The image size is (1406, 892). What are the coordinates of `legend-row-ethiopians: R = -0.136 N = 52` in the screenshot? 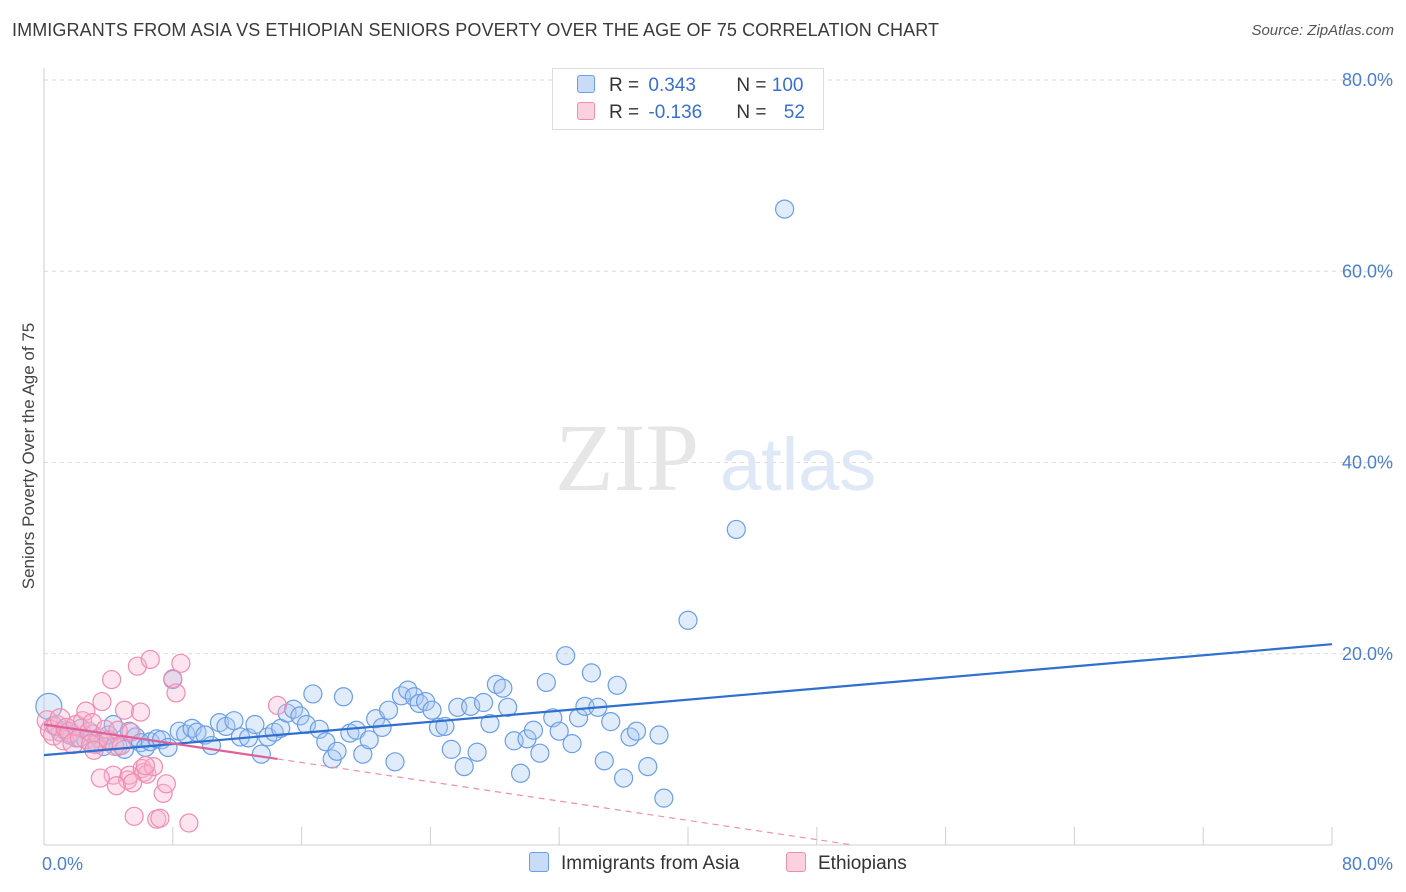 It's located at (691, 114).